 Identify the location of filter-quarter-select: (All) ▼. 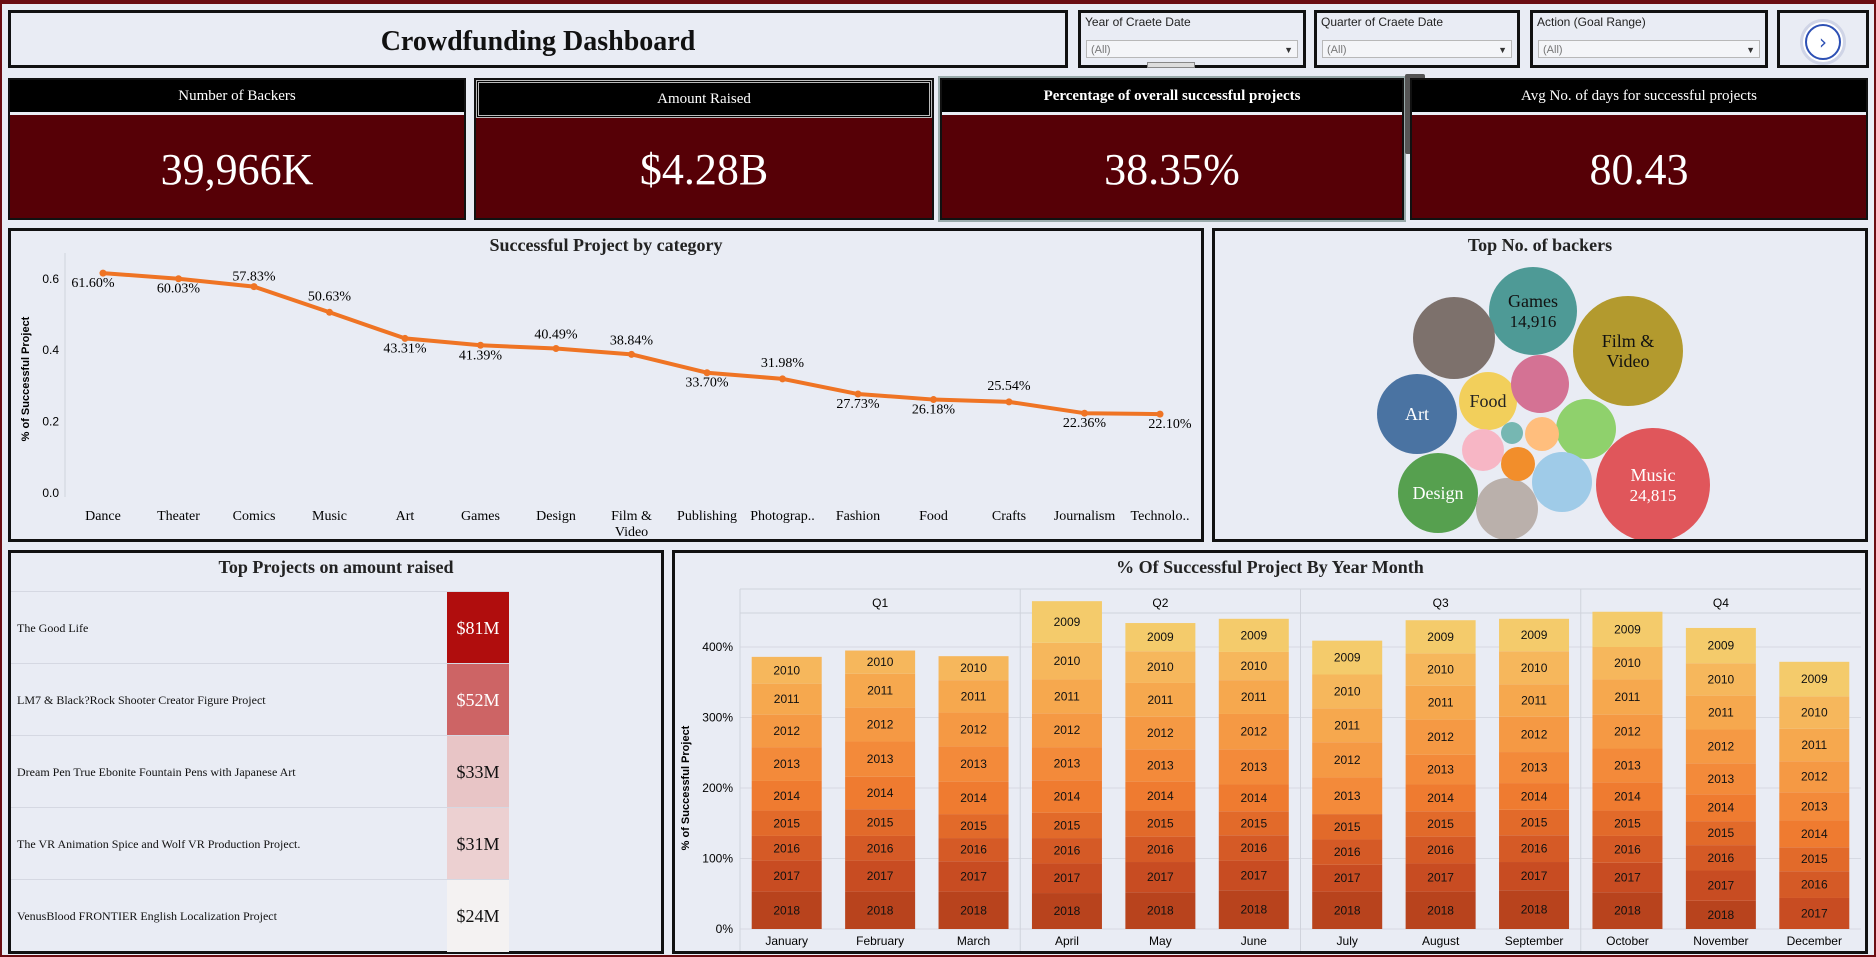
(1417, 49).